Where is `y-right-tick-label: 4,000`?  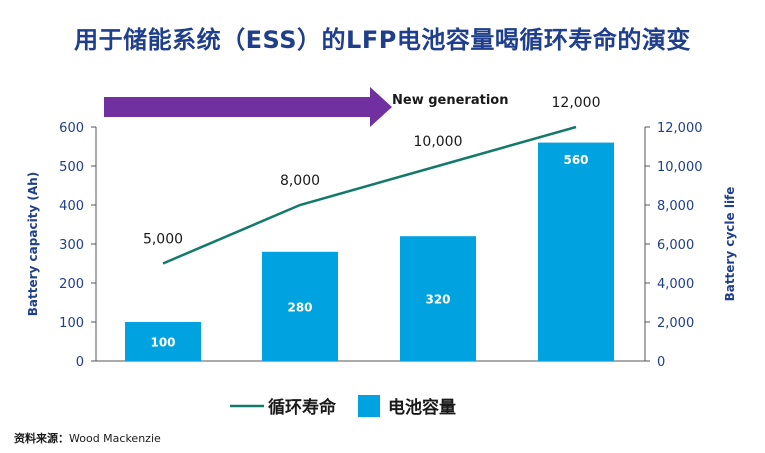
y-right-tick-label: 4,000 is located at coordinates (675, 284).